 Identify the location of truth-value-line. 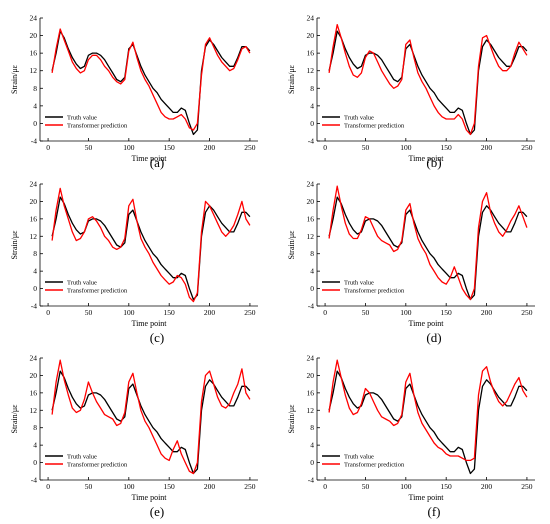
(428, 83).